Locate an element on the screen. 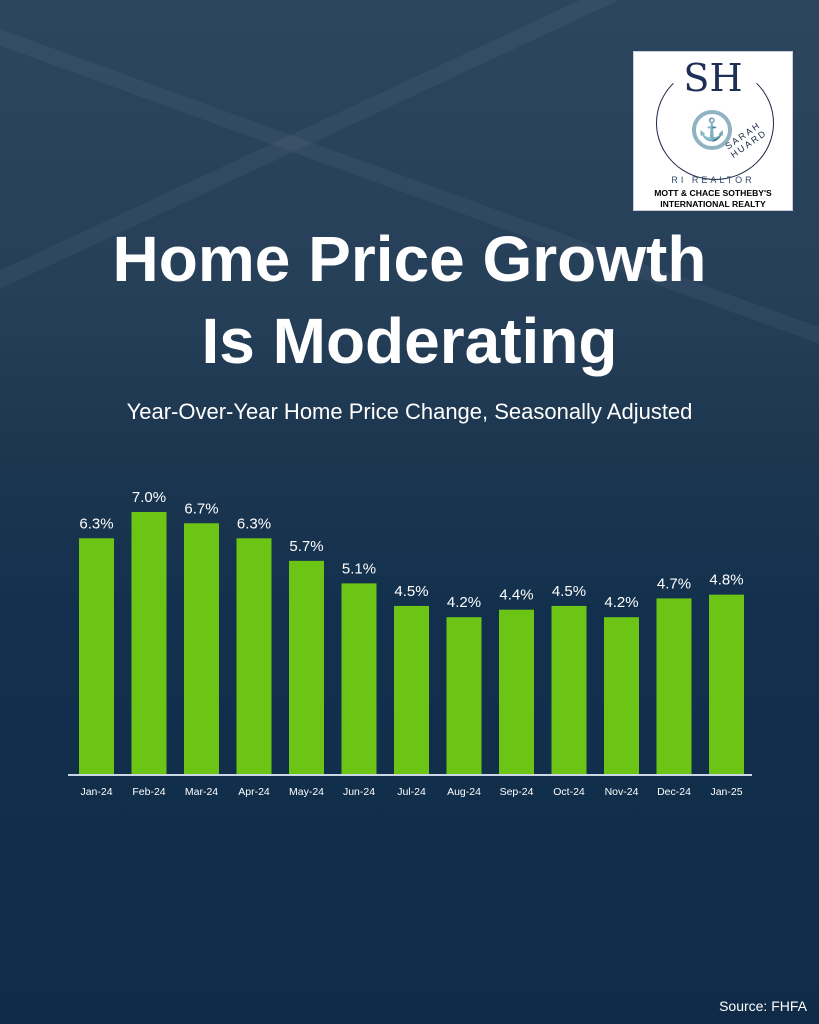  data-label: 4.7% is located at coordinates (674, 583).